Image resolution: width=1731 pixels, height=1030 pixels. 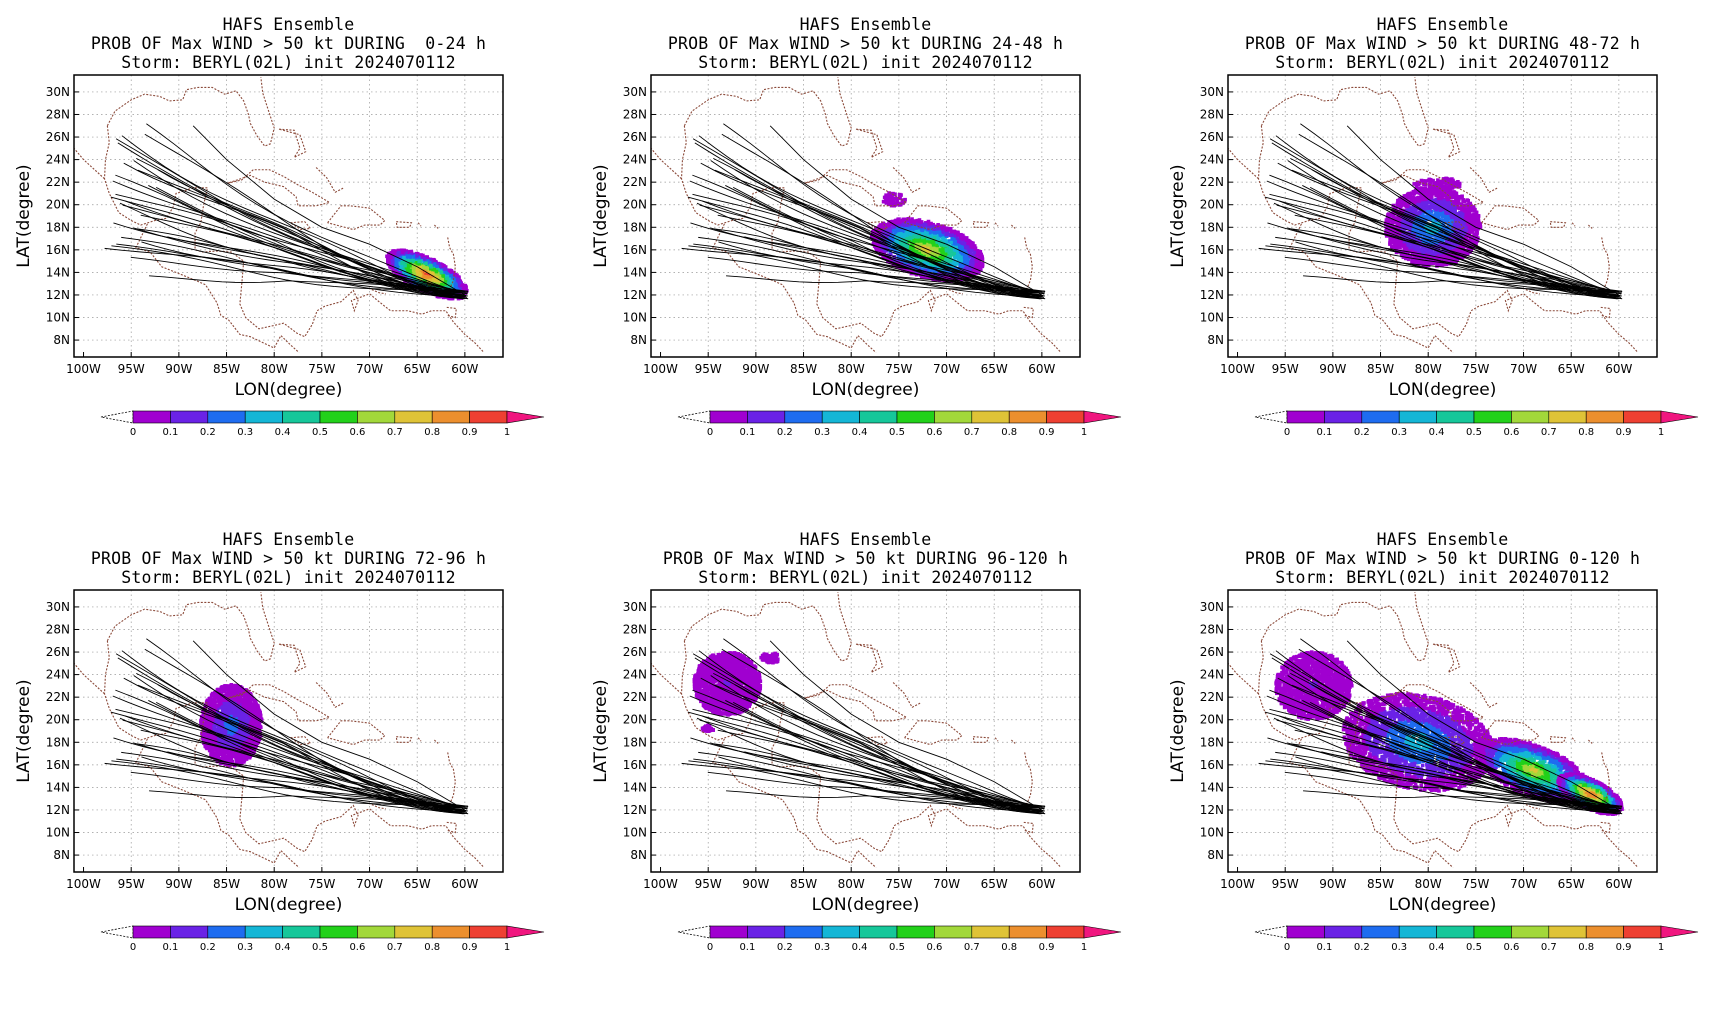 I want to click on lat-tick-label: 30N, so click(x=58, y=92).